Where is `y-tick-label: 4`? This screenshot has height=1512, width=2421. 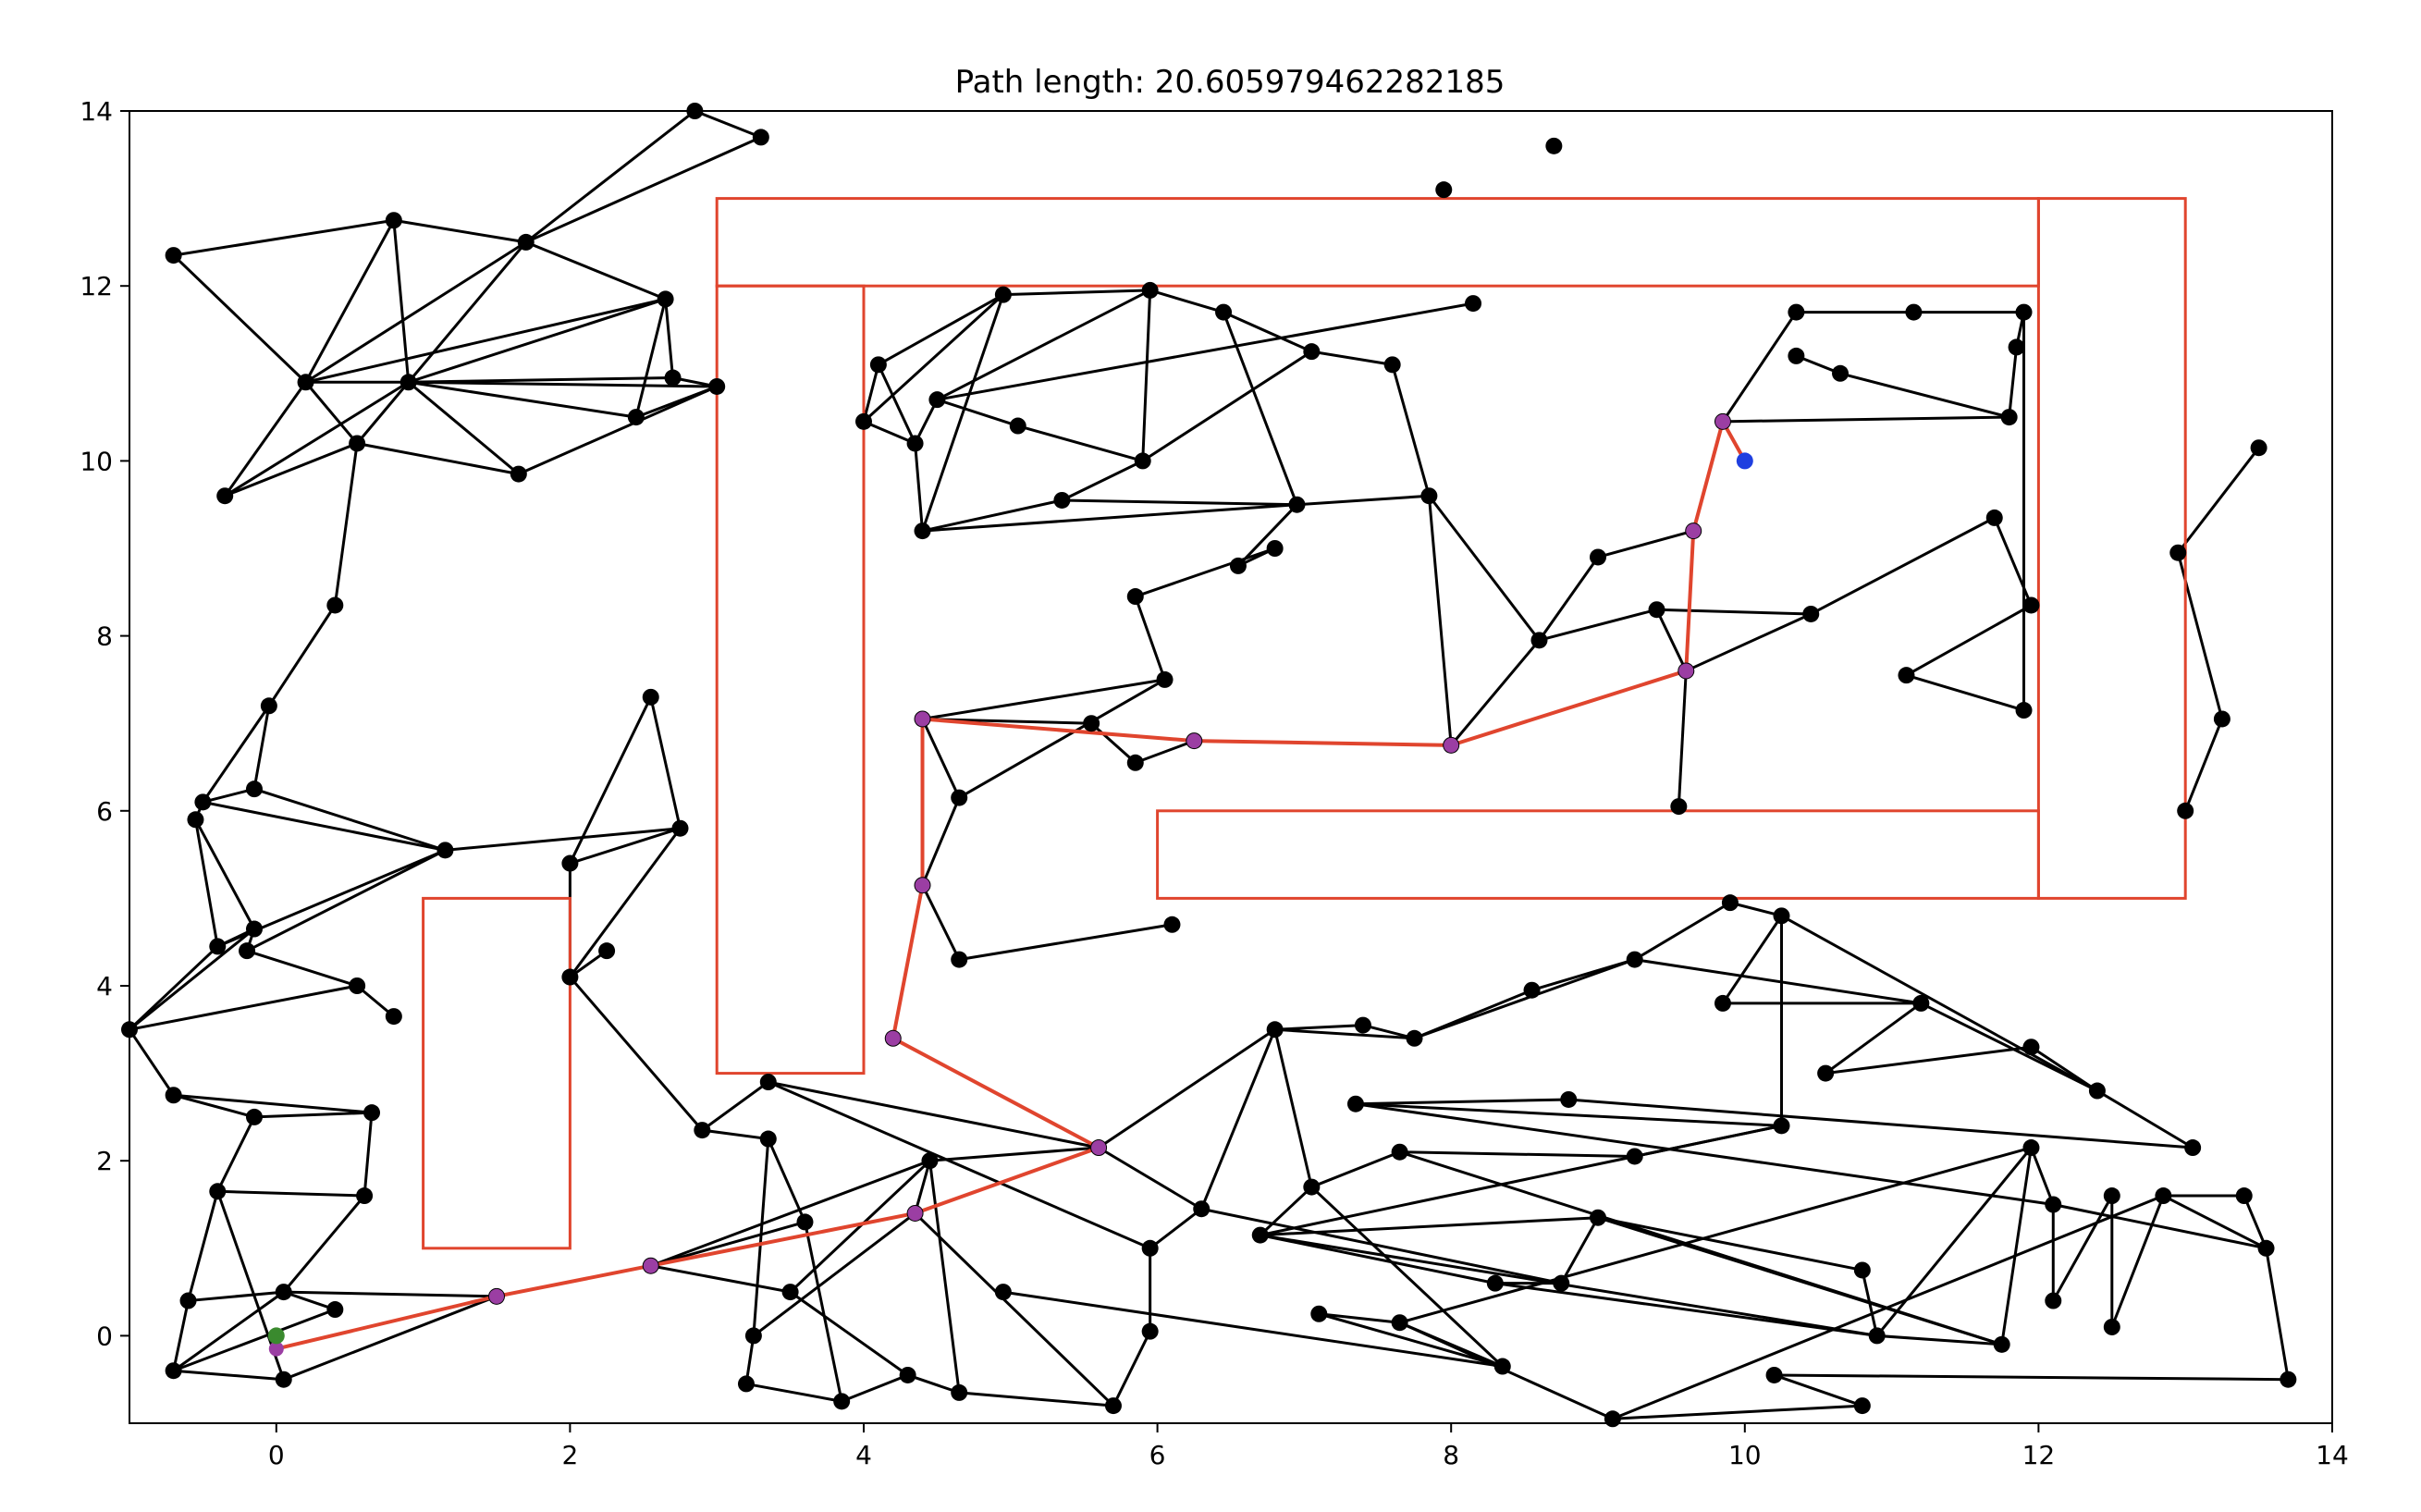 y-tick-label: 4 is located at coordinates (104, 986).